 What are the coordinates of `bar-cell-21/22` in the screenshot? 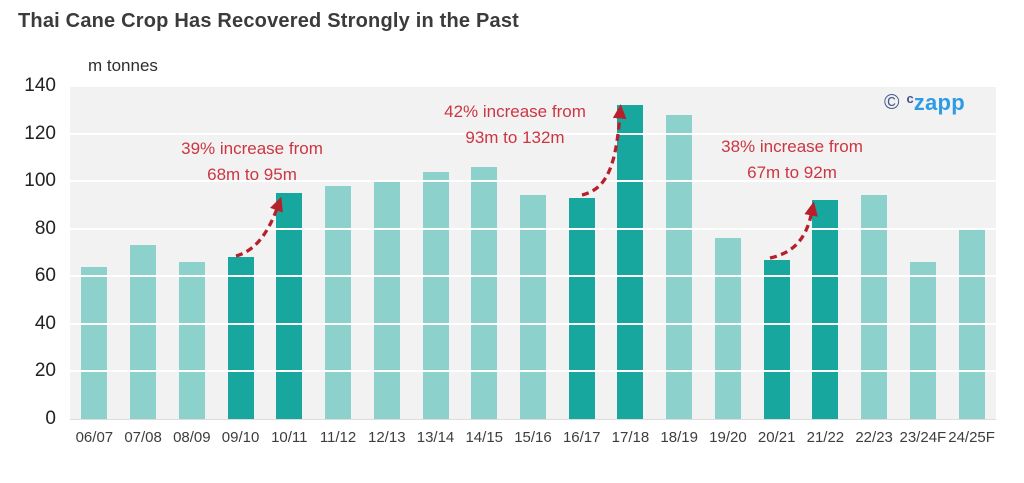 It's located at (825, 252).